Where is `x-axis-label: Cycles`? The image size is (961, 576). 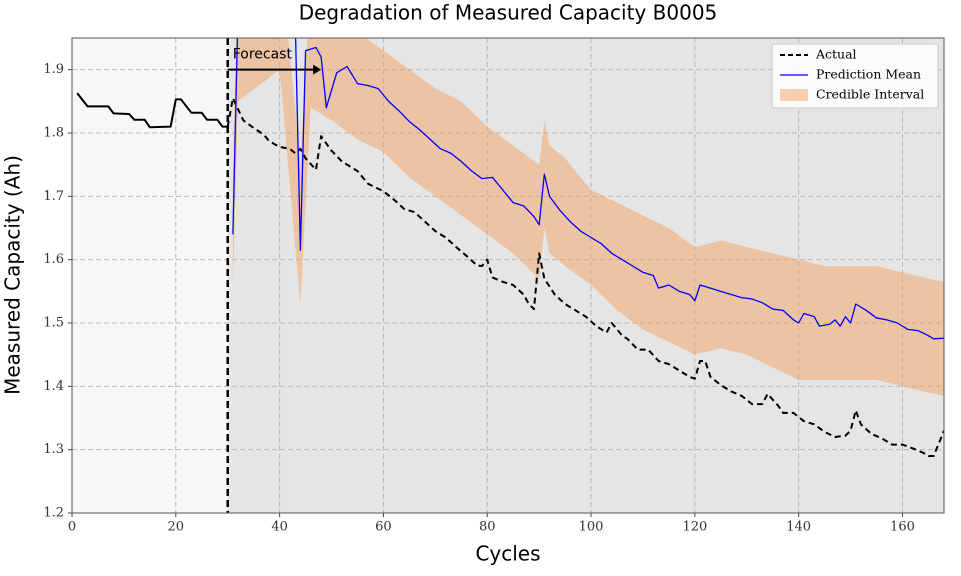 x-axis-label: Cycles is located at coordinates (507, 554).